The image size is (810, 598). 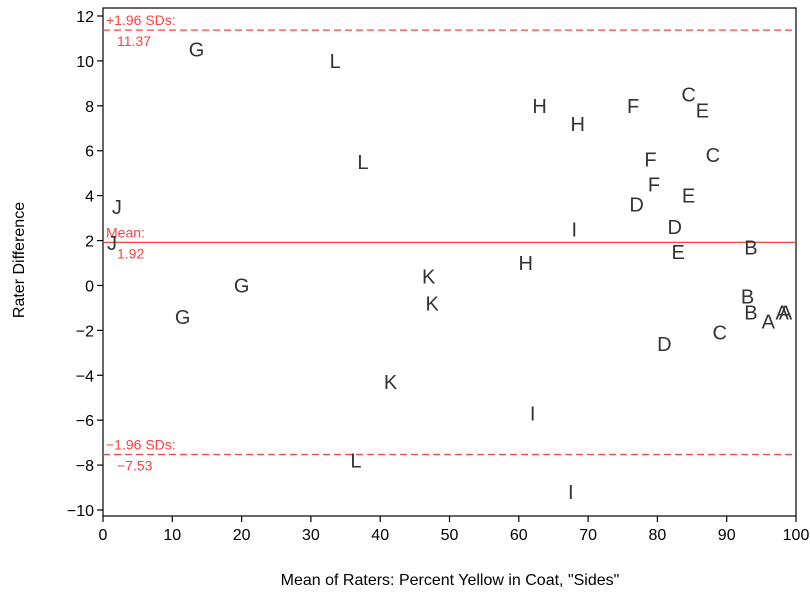 I want to click on y-tick-label: 2, so click(x=89, y=242).